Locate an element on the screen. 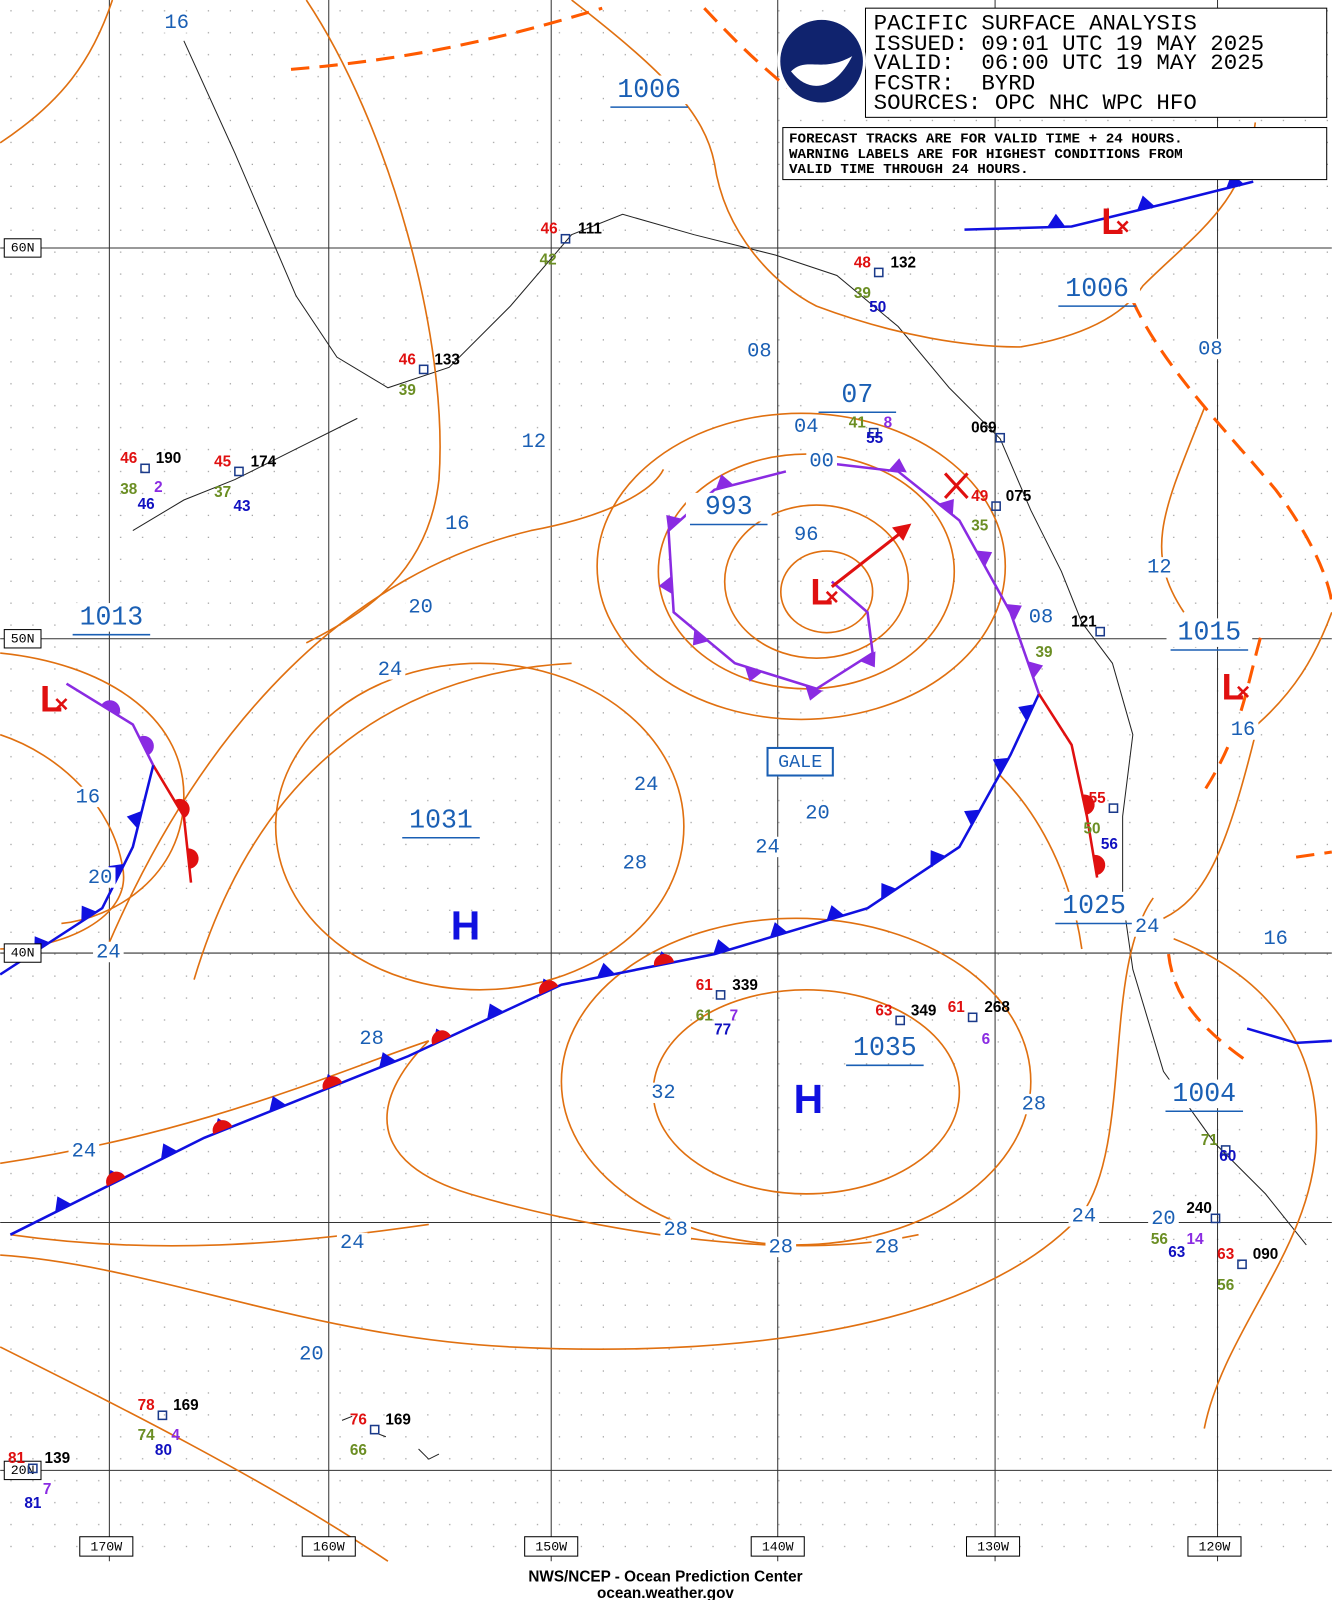 This screenshot has width=1332, height=1600. pressure-center-label: 1006 is located at coordinates (649, 90).